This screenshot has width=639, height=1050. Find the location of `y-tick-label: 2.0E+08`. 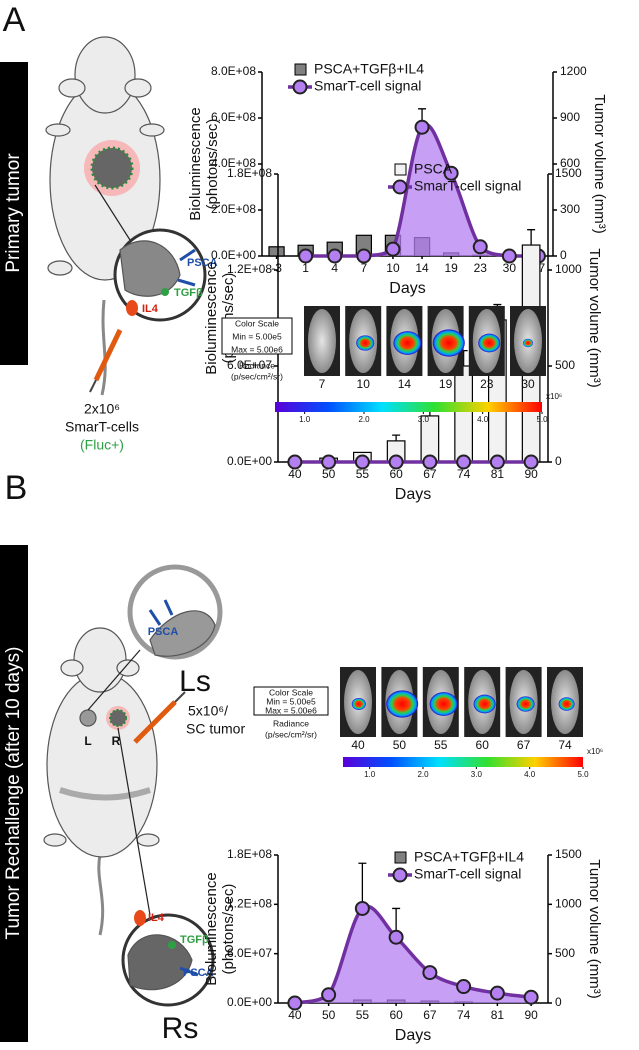

y-tick-label: 2.0E+08 is located at coordinates (233, 209).